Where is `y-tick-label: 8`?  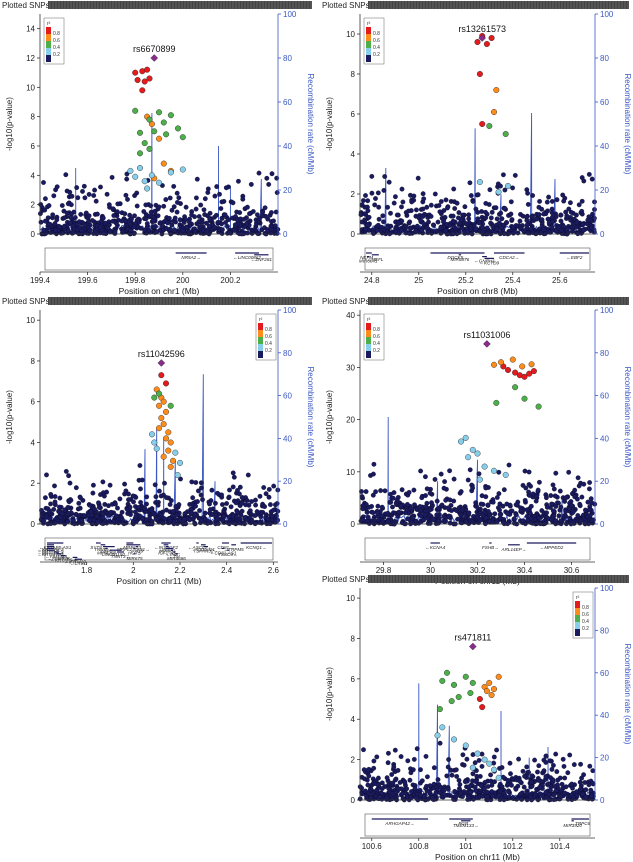
y-tick-label: 8 is located at coordinates (353, 74).